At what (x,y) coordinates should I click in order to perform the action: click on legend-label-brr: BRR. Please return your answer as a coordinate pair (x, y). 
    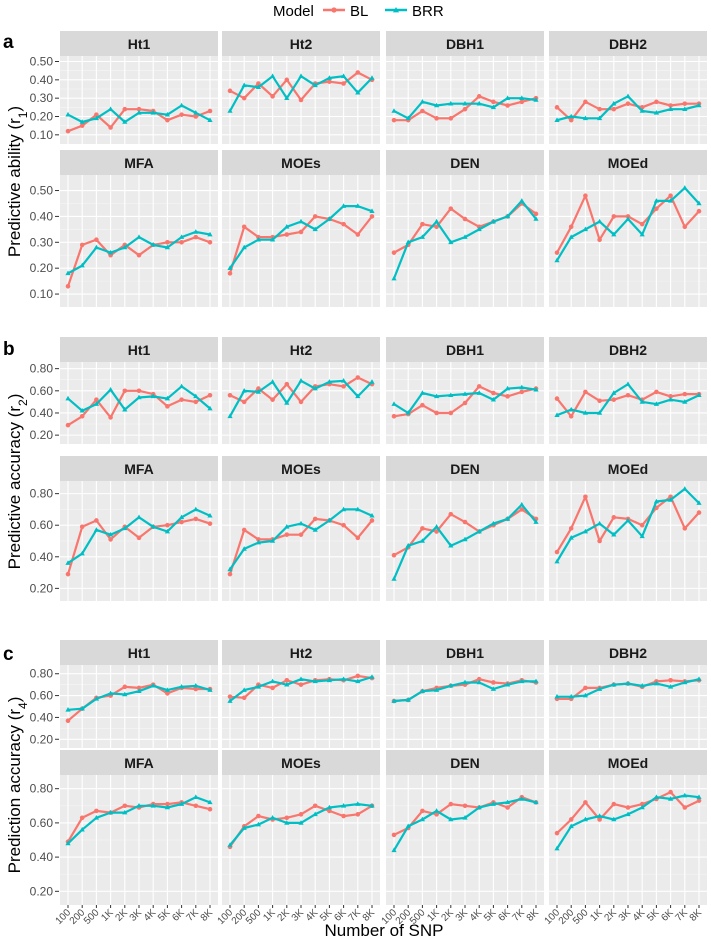
    Looking at the image, I should click on (428, 11).